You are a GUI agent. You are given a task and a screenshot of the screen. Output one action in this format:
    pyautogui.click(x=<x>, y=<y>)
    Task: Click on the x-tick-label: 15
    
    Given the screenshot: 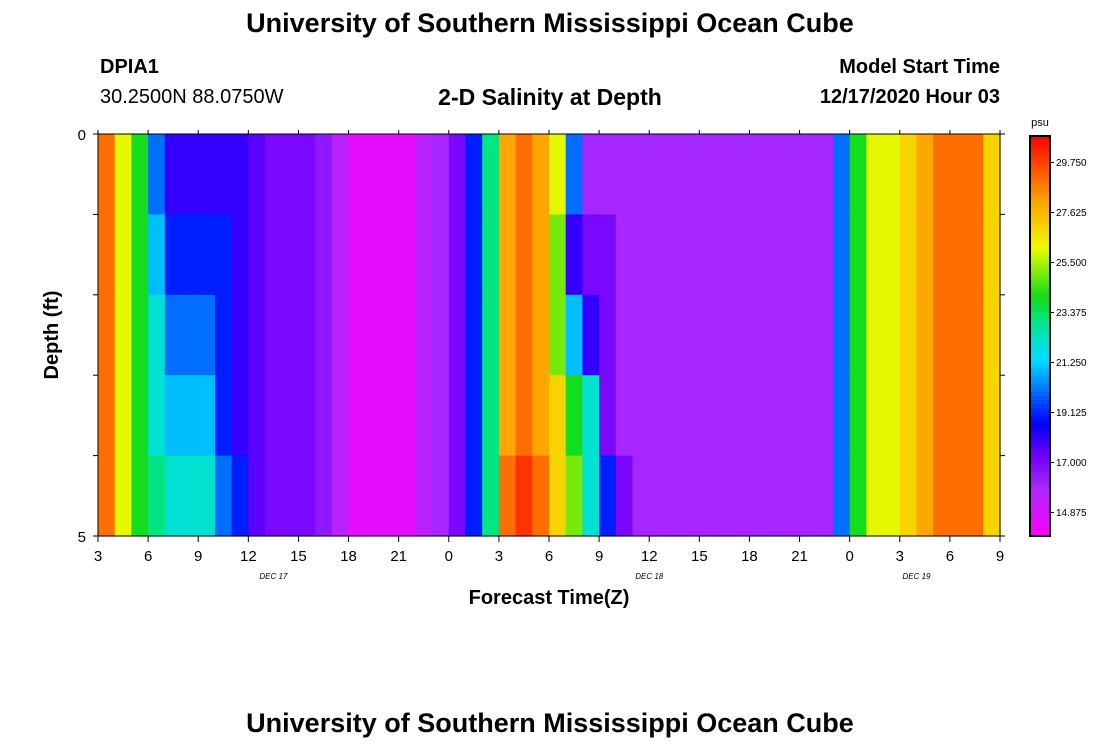 What is the action you would take?
    pyautogui.click(x=298, y=556)
    